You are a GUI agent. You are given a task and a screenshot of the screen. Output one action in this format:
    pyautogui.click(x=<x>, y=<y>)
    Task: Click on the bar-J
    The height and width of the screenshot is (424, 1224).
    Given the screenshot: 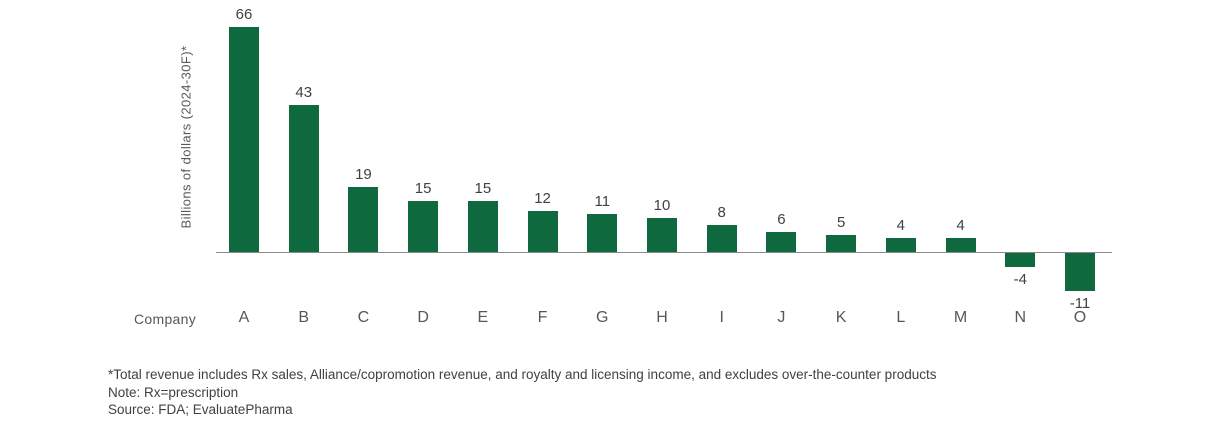 What is the action you would take?
    pyautogui.click(x=781, y=241)
    